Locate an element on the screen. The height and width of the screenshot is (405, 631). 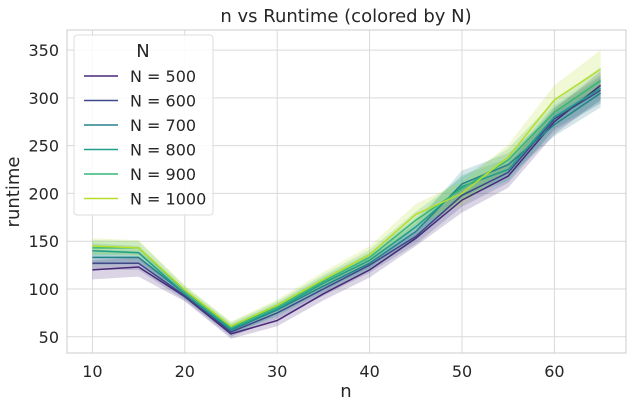
y-tick-label: 100 is located at coordinates (43, 289).